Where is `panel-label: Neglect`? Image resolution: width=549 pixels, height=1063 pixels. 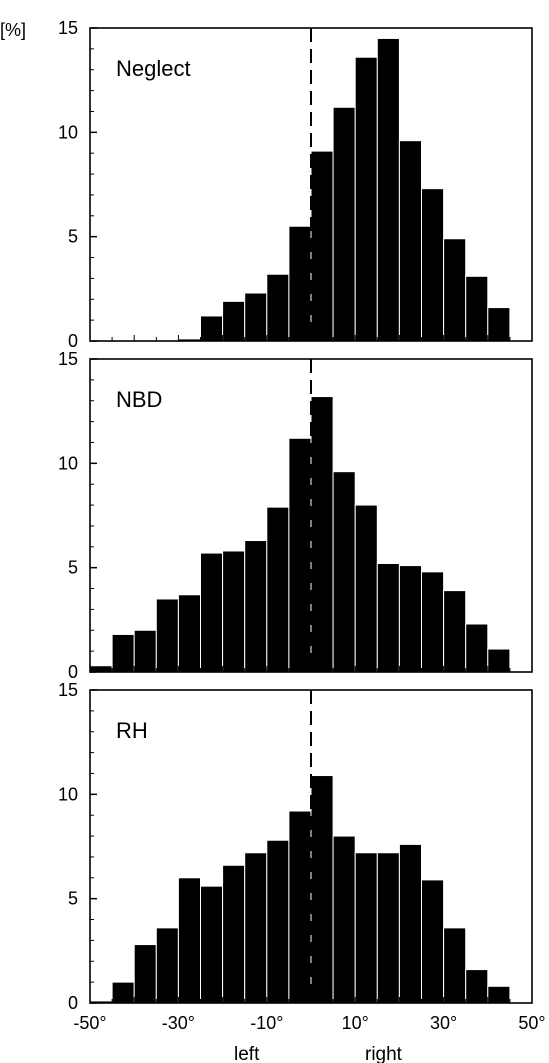
panel-label: Neglect is located at coordinates (153, 68).